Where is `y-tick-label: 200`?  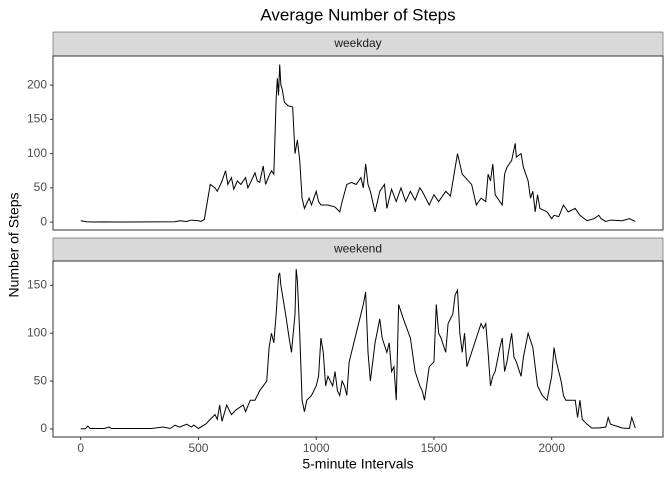
y-tick-label: 200 is located at coordinates (37, 84).